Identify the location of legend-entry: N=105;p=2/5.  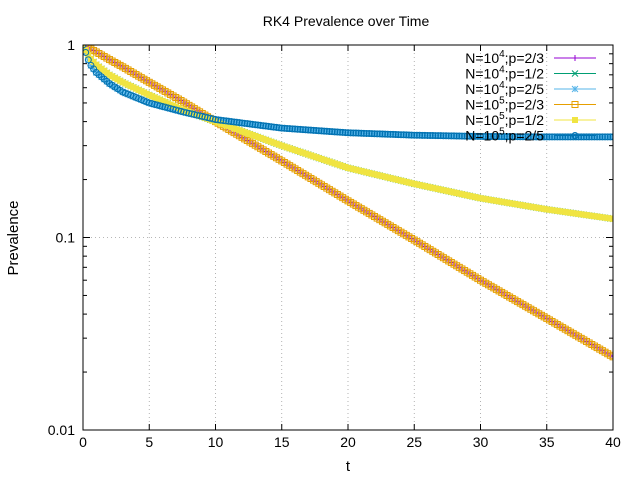
(530, 135).